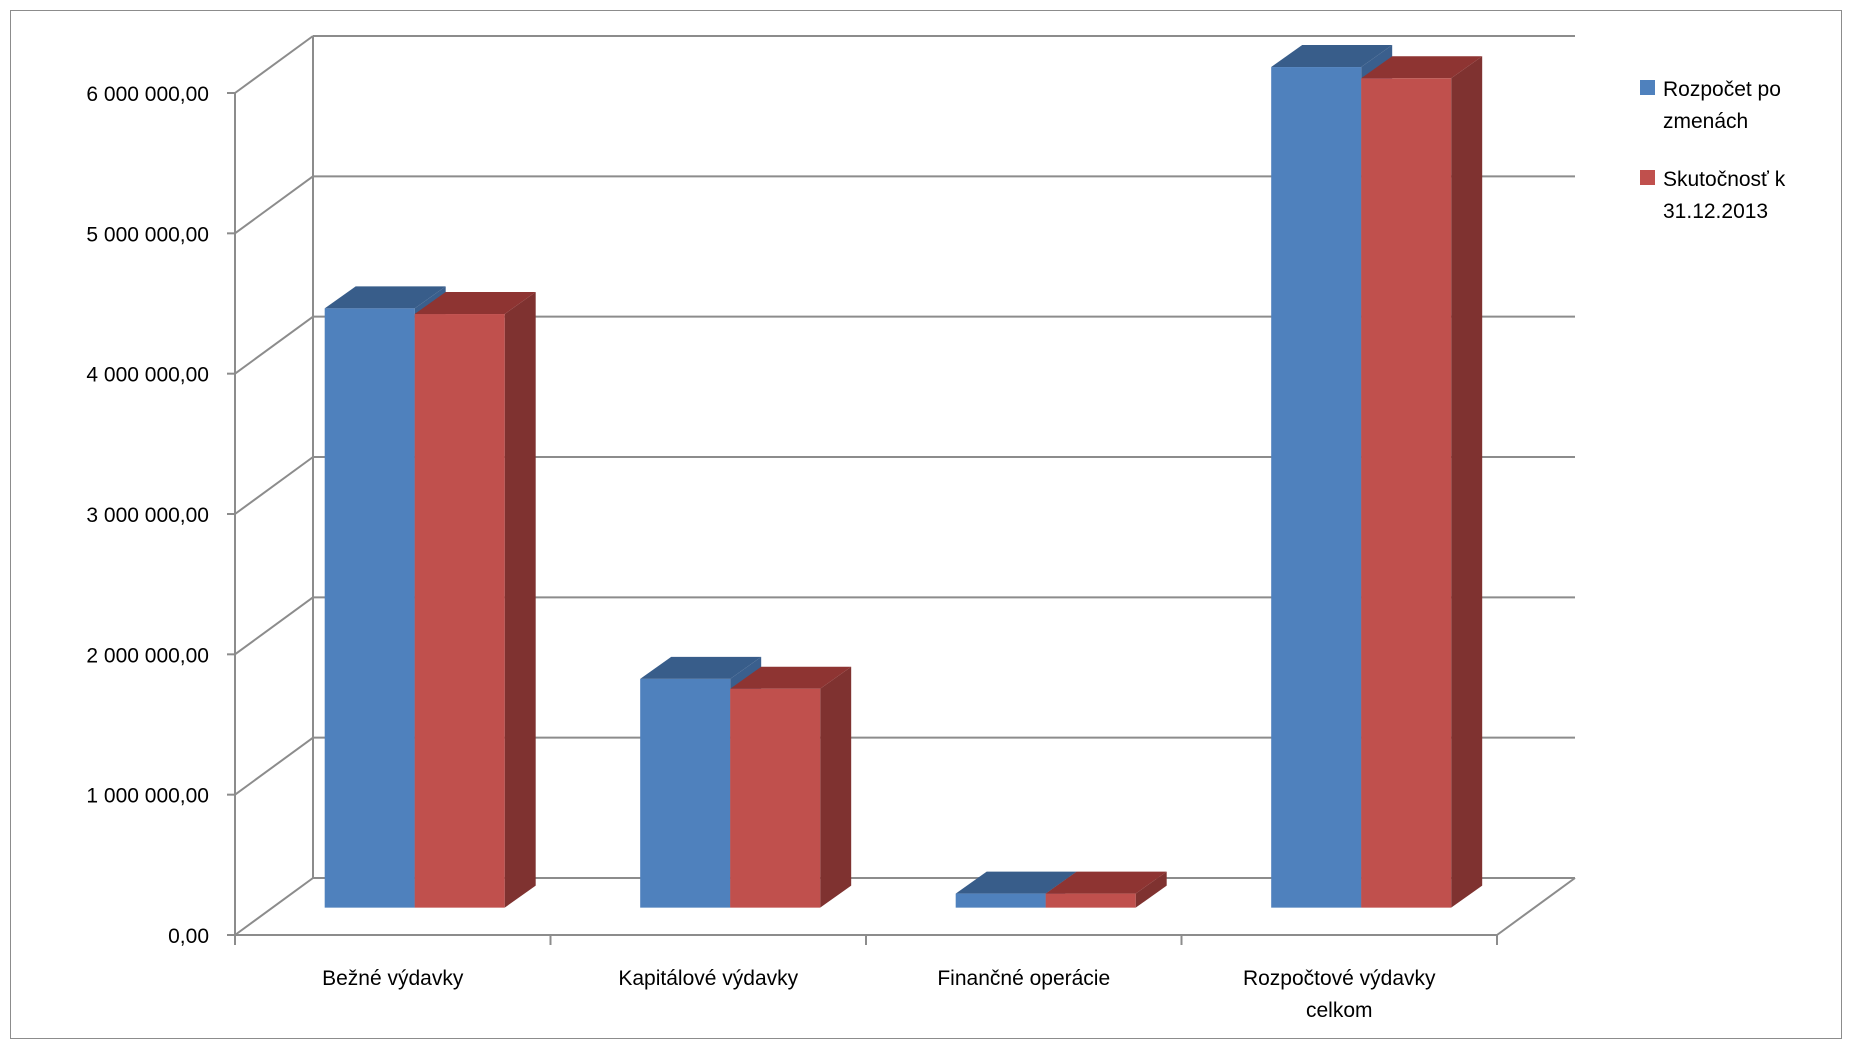 This screenshot has width=1852, height=1049. I want to click on x-tick-label-line: Kapitálové výdavky, so click(708, 978).